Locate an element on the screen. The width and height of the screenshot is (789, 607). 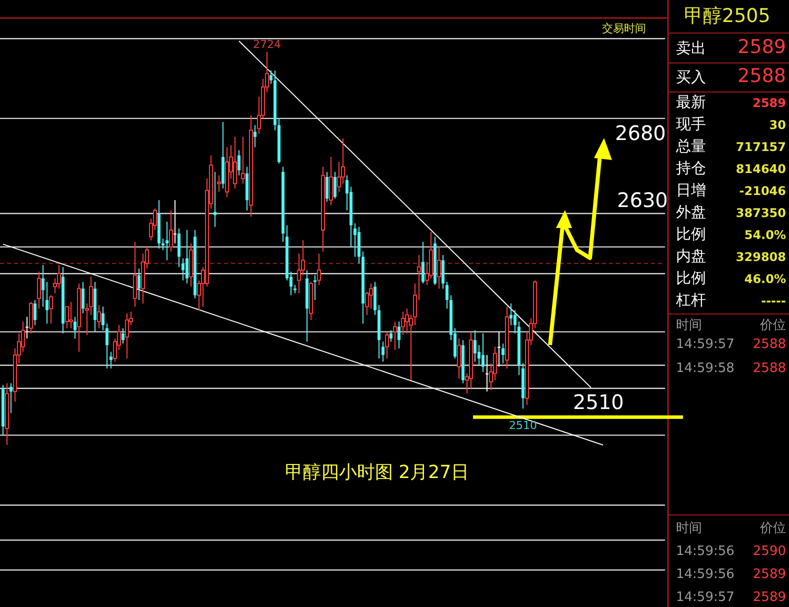
annotation: 2630 is located at coordinates (642, 200).